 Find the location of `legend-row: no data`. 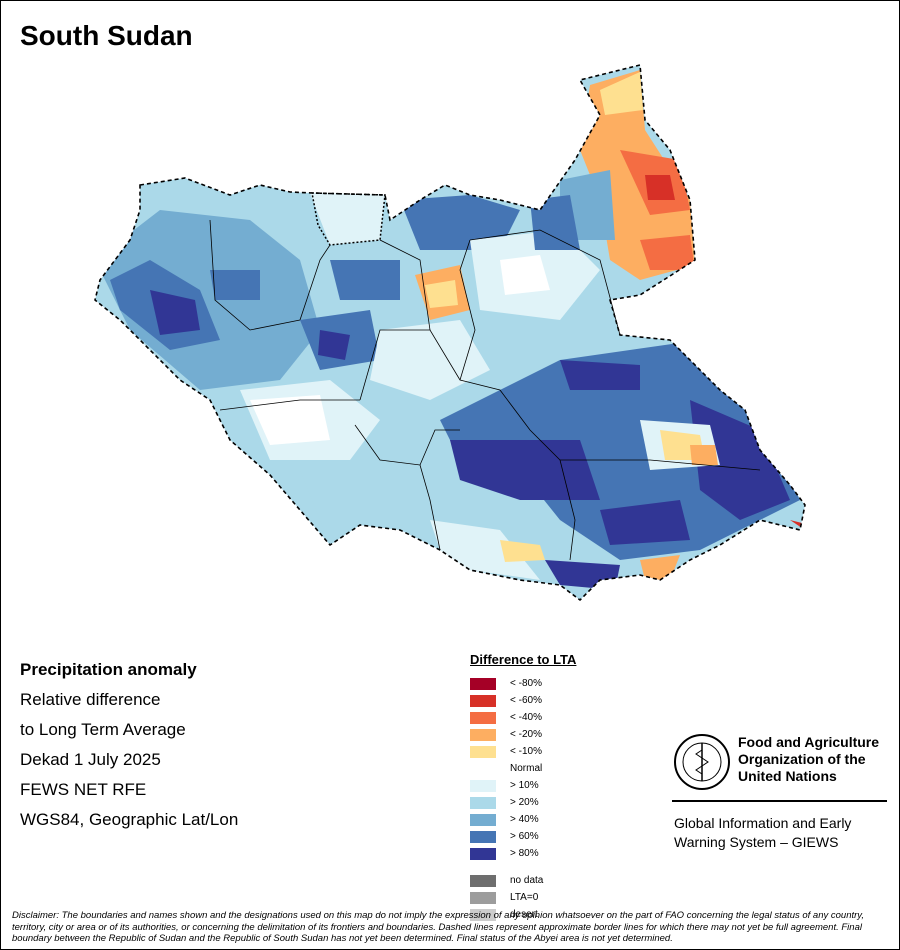

legend-row: no data is located at coordinates (523, 880).